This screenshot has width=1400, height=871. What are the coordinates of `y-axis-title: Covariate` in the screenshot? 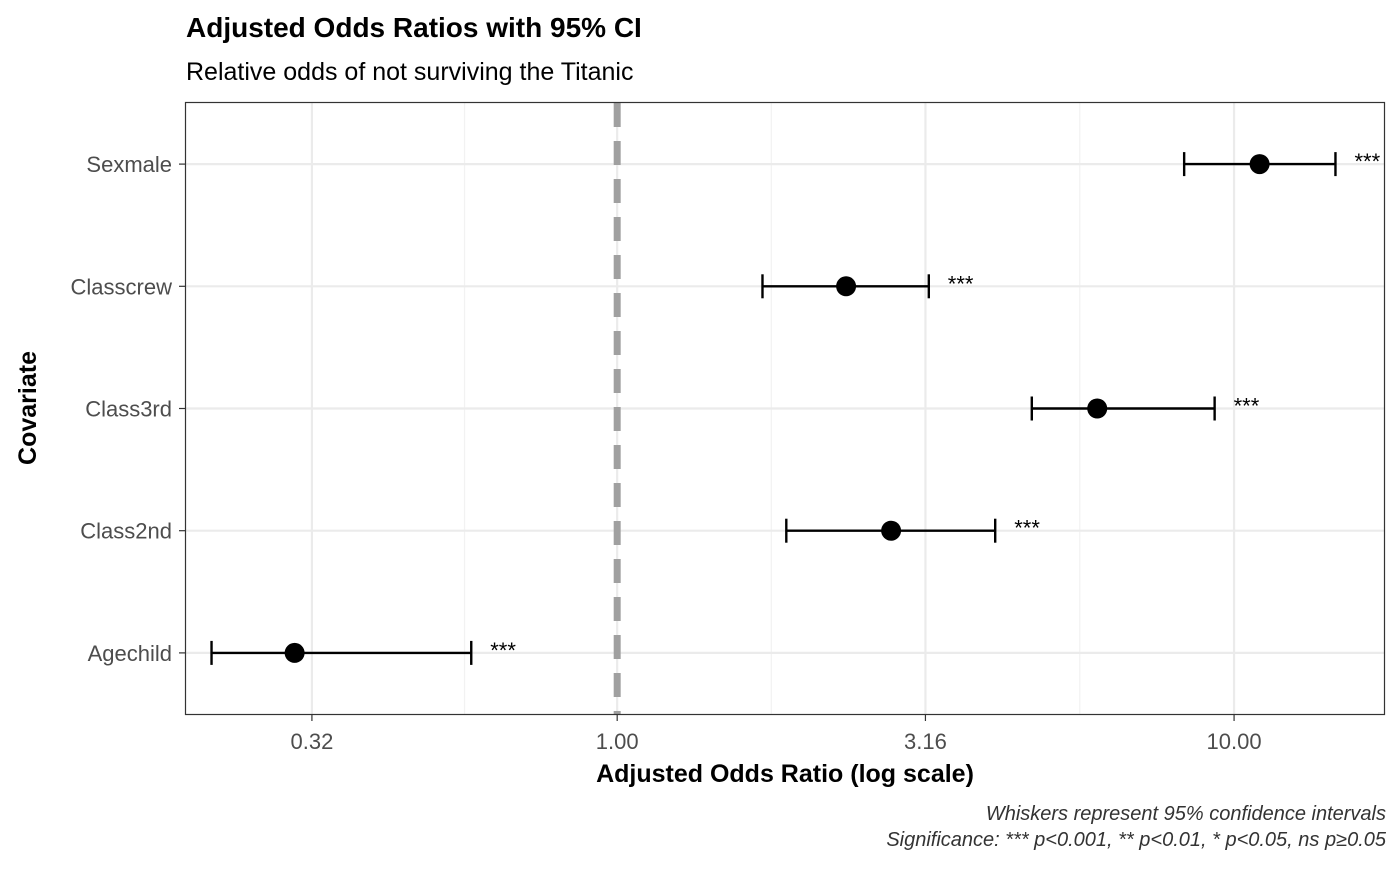 It's located at (28, 408).